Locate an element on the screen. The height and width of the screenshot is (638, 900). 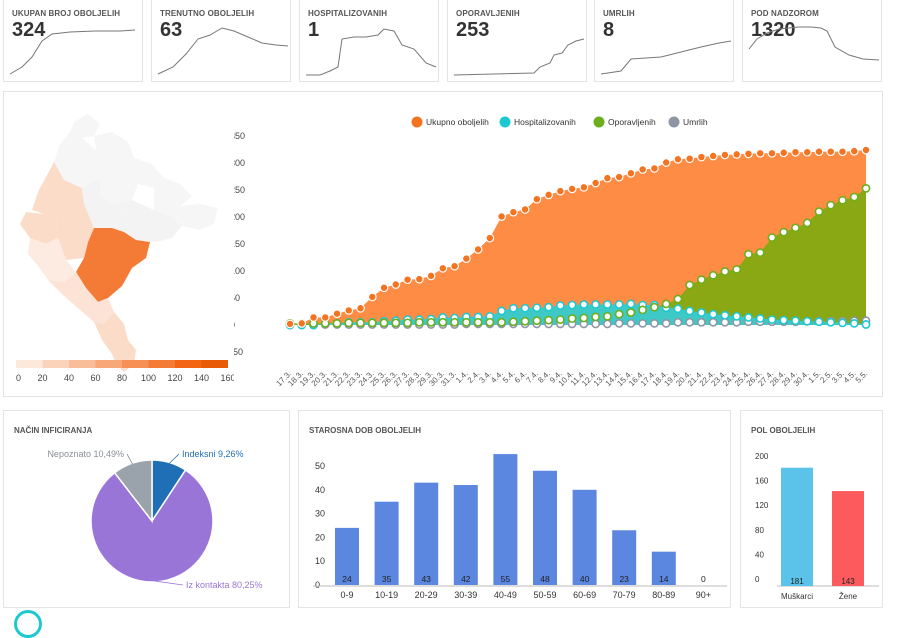
stat-label: HOSPITALIZOVANIH is located at coordinates (348, 13).